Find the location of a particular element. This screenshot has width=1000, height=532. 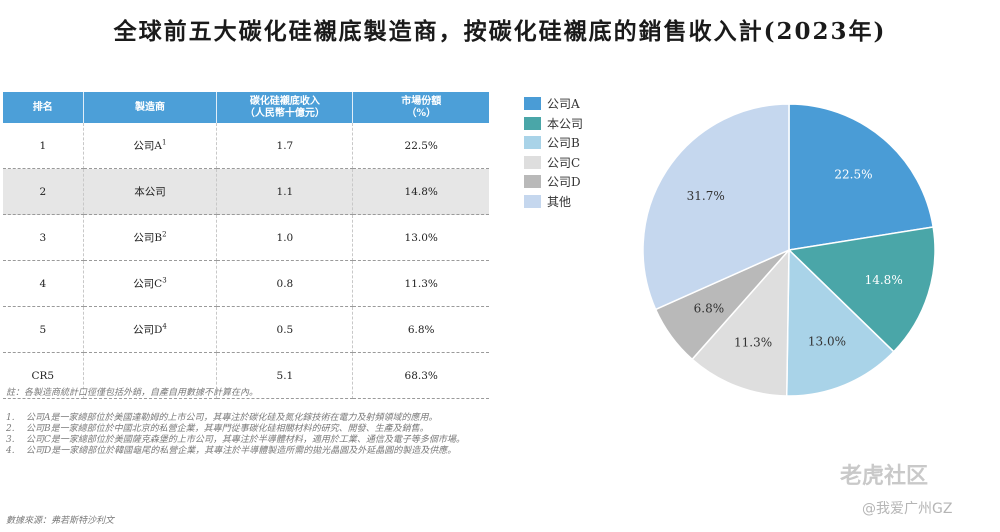

cell-revenue: 5.1 is located at coordinates (285, 375).